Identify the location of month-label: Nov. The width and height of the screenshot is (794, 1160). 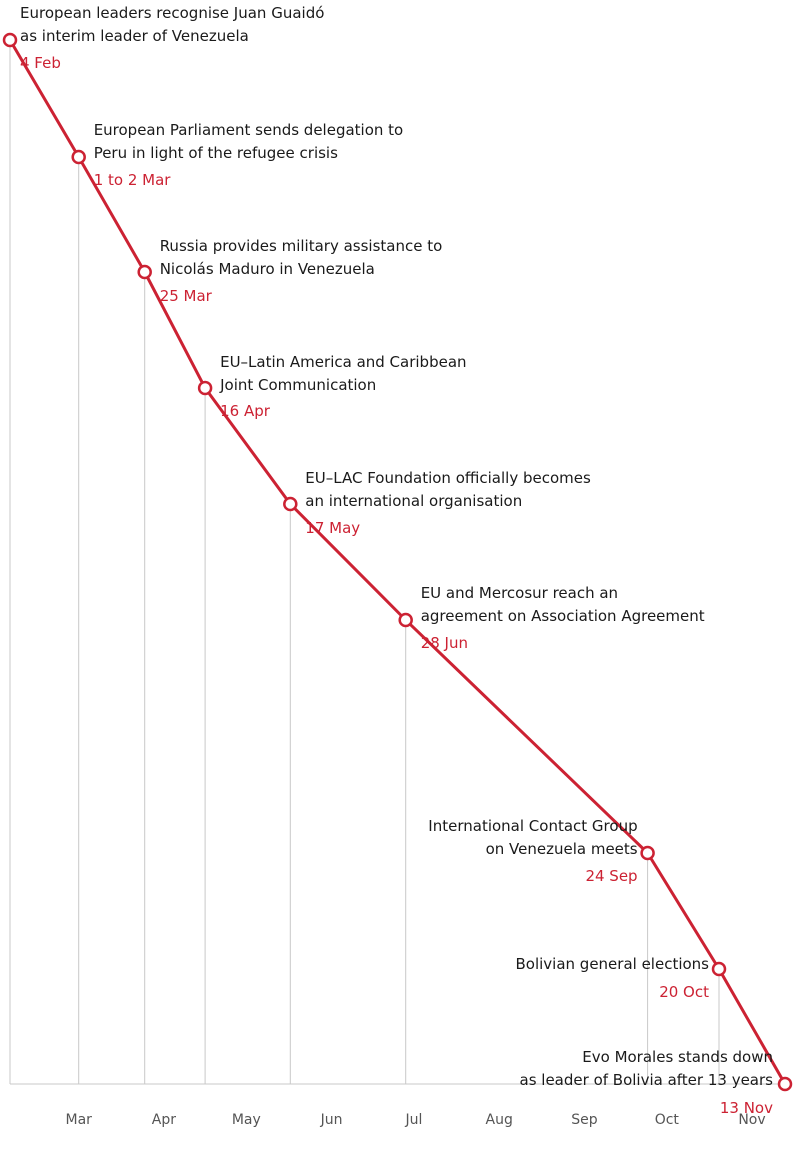
(751, 1120).